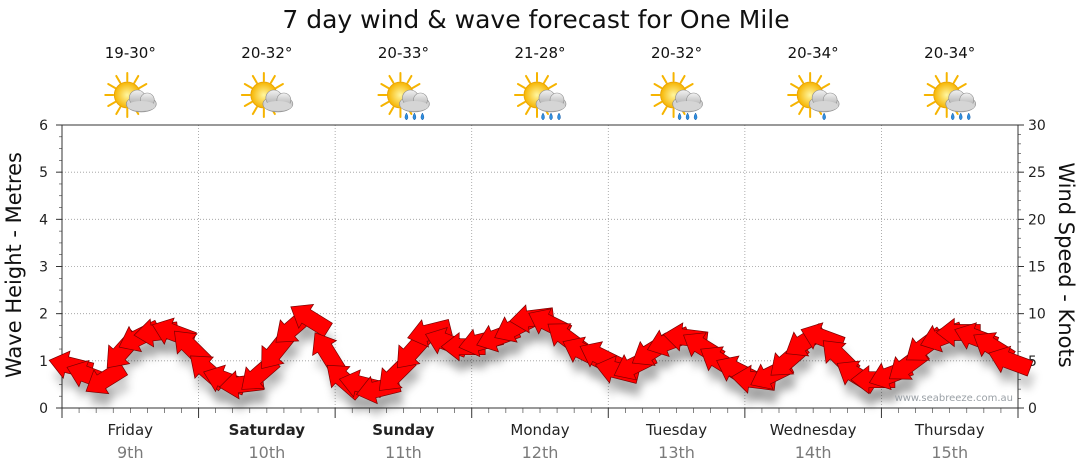  Describe the element at coordinates (535, 19) in the screenshot. I see `chart-title: 7 day wind & wave forecast for One Mile` at that location.